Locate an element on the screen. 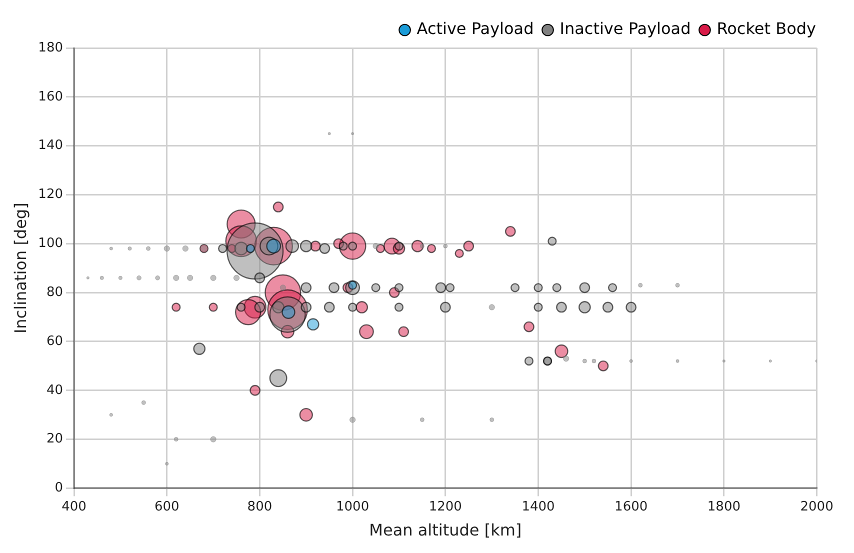 The width and height of the screenshot is (854, 553). y-tick-label: 140 is located at coordinates (51, 146).